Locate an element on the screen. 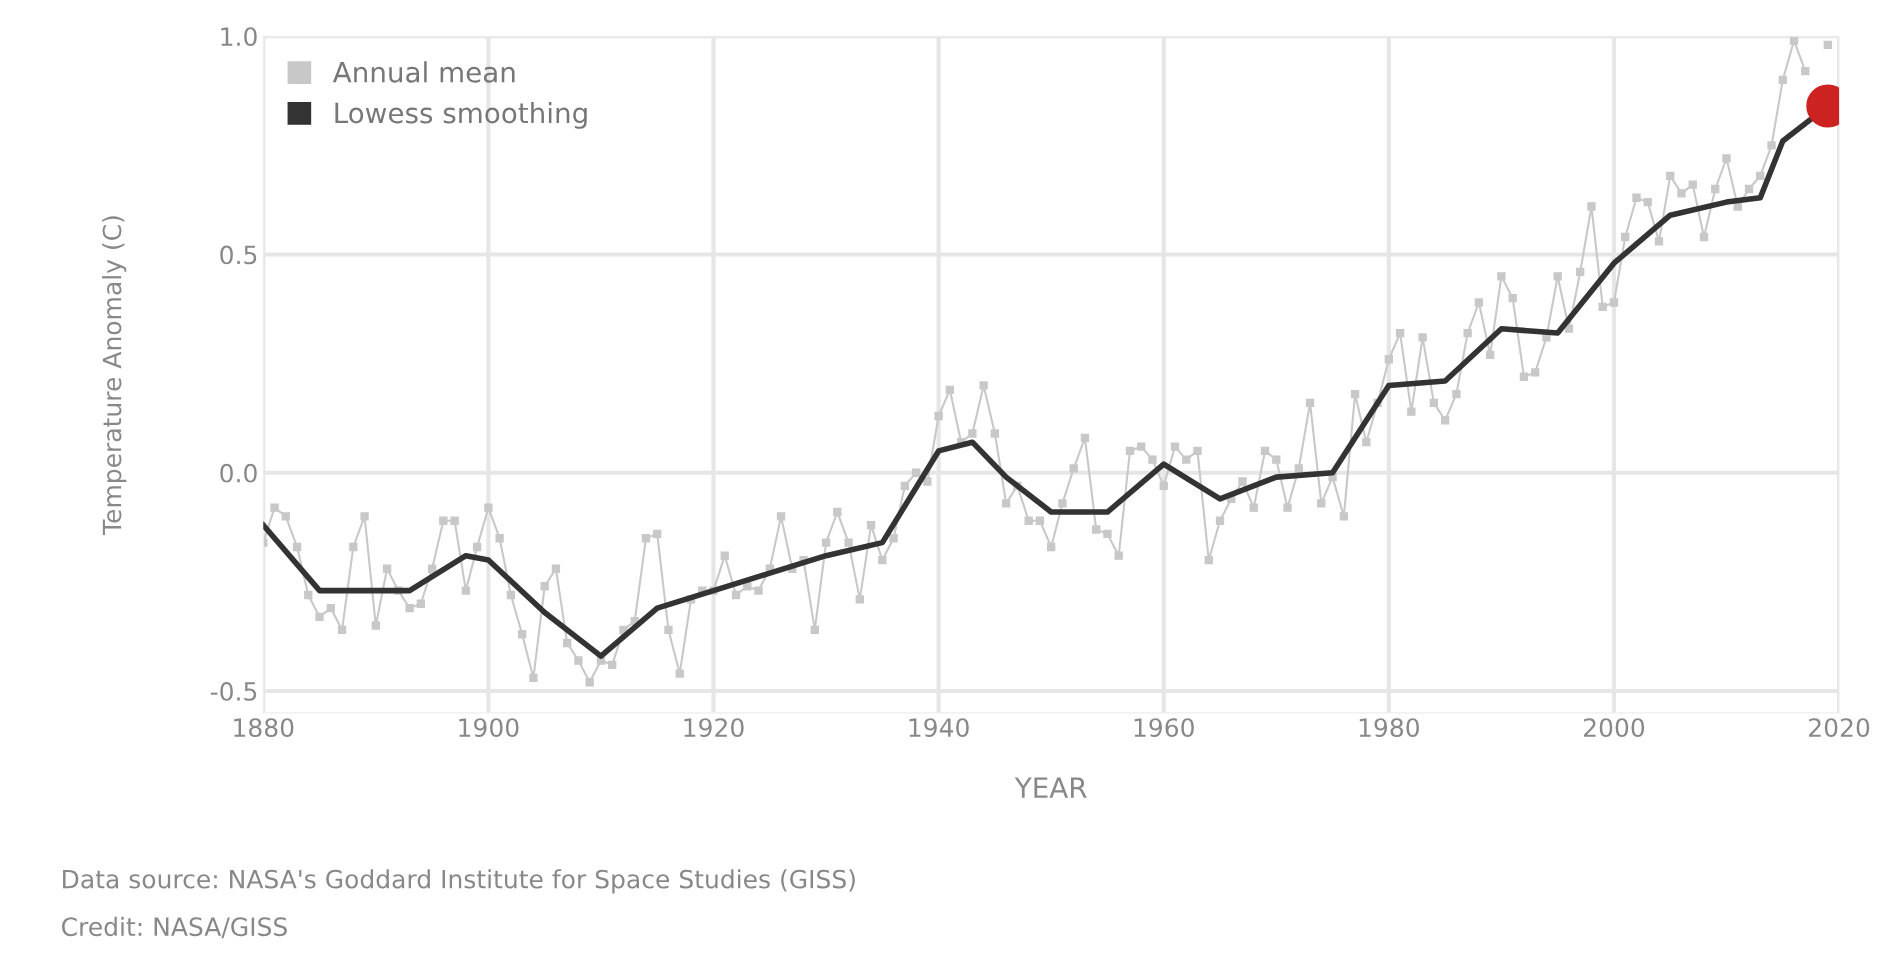  x-tick-label: 2020 is located at coordinates (1839, 728).